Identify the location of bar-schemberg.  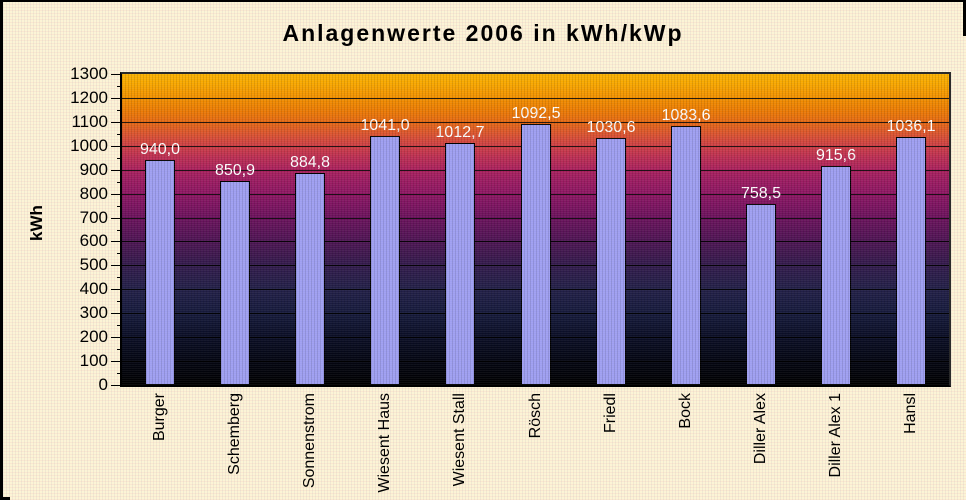
(235, 283).